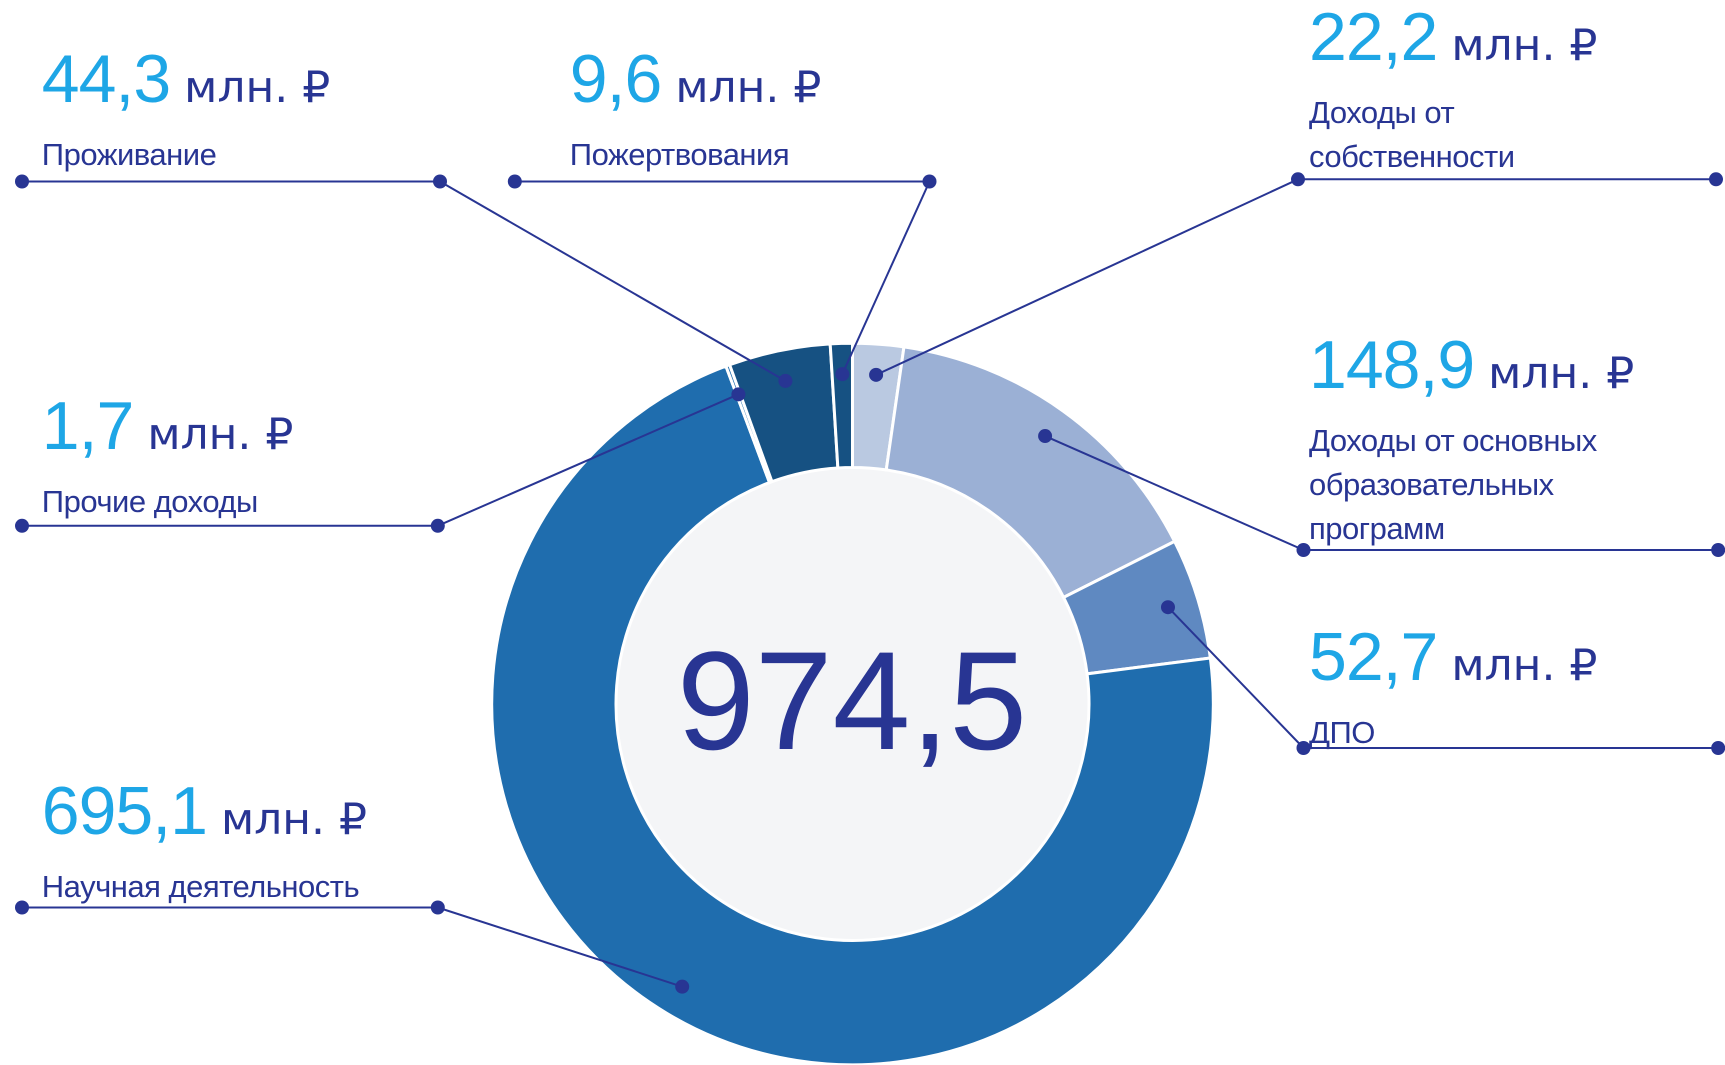 The image size is (1725, 1065). I want to click on value-label: 695,1, so click(124, 810).